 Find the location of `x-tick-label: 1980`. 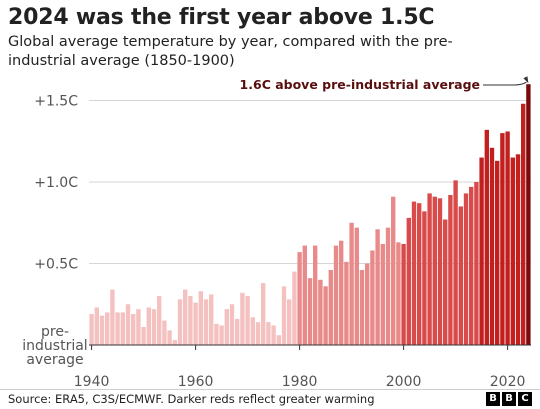

x-tick-label: 1980 is located at coordinates (300, 381).